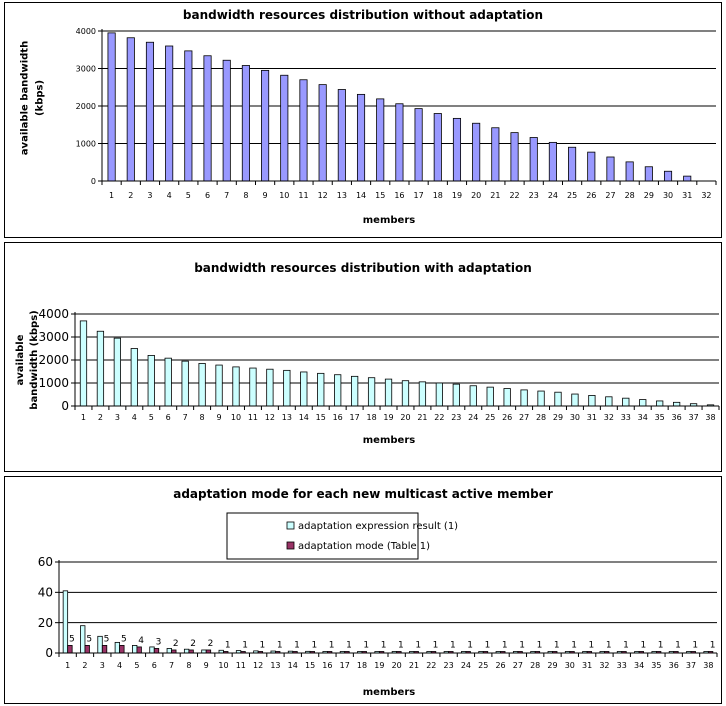 Image resolution: width=726 pixels, height=706 pixels. What do you see at coordinates (287, 417) in the screenshot?
I see `x-tick-label: 13` at bounding box center [287, 417].